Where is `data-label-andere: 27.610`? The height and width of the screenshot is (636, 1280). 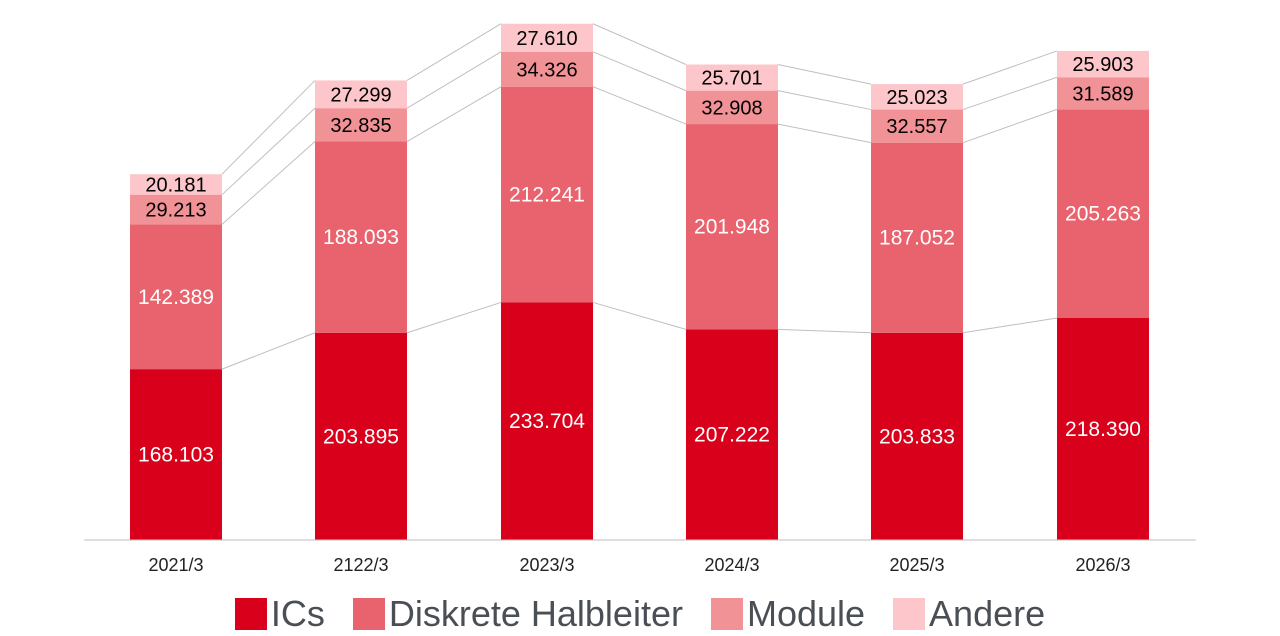
data-label-andere: 27.610 is located at coordinates (546, 39).